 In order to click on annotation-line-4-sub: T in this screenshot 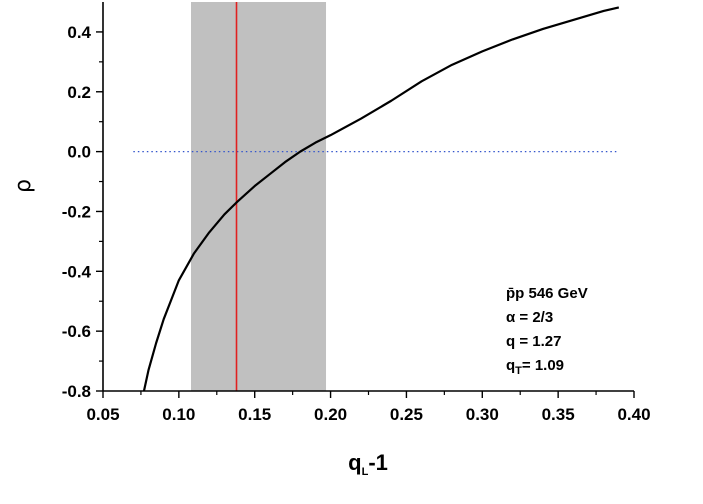, I will do `click(518, 371)`.